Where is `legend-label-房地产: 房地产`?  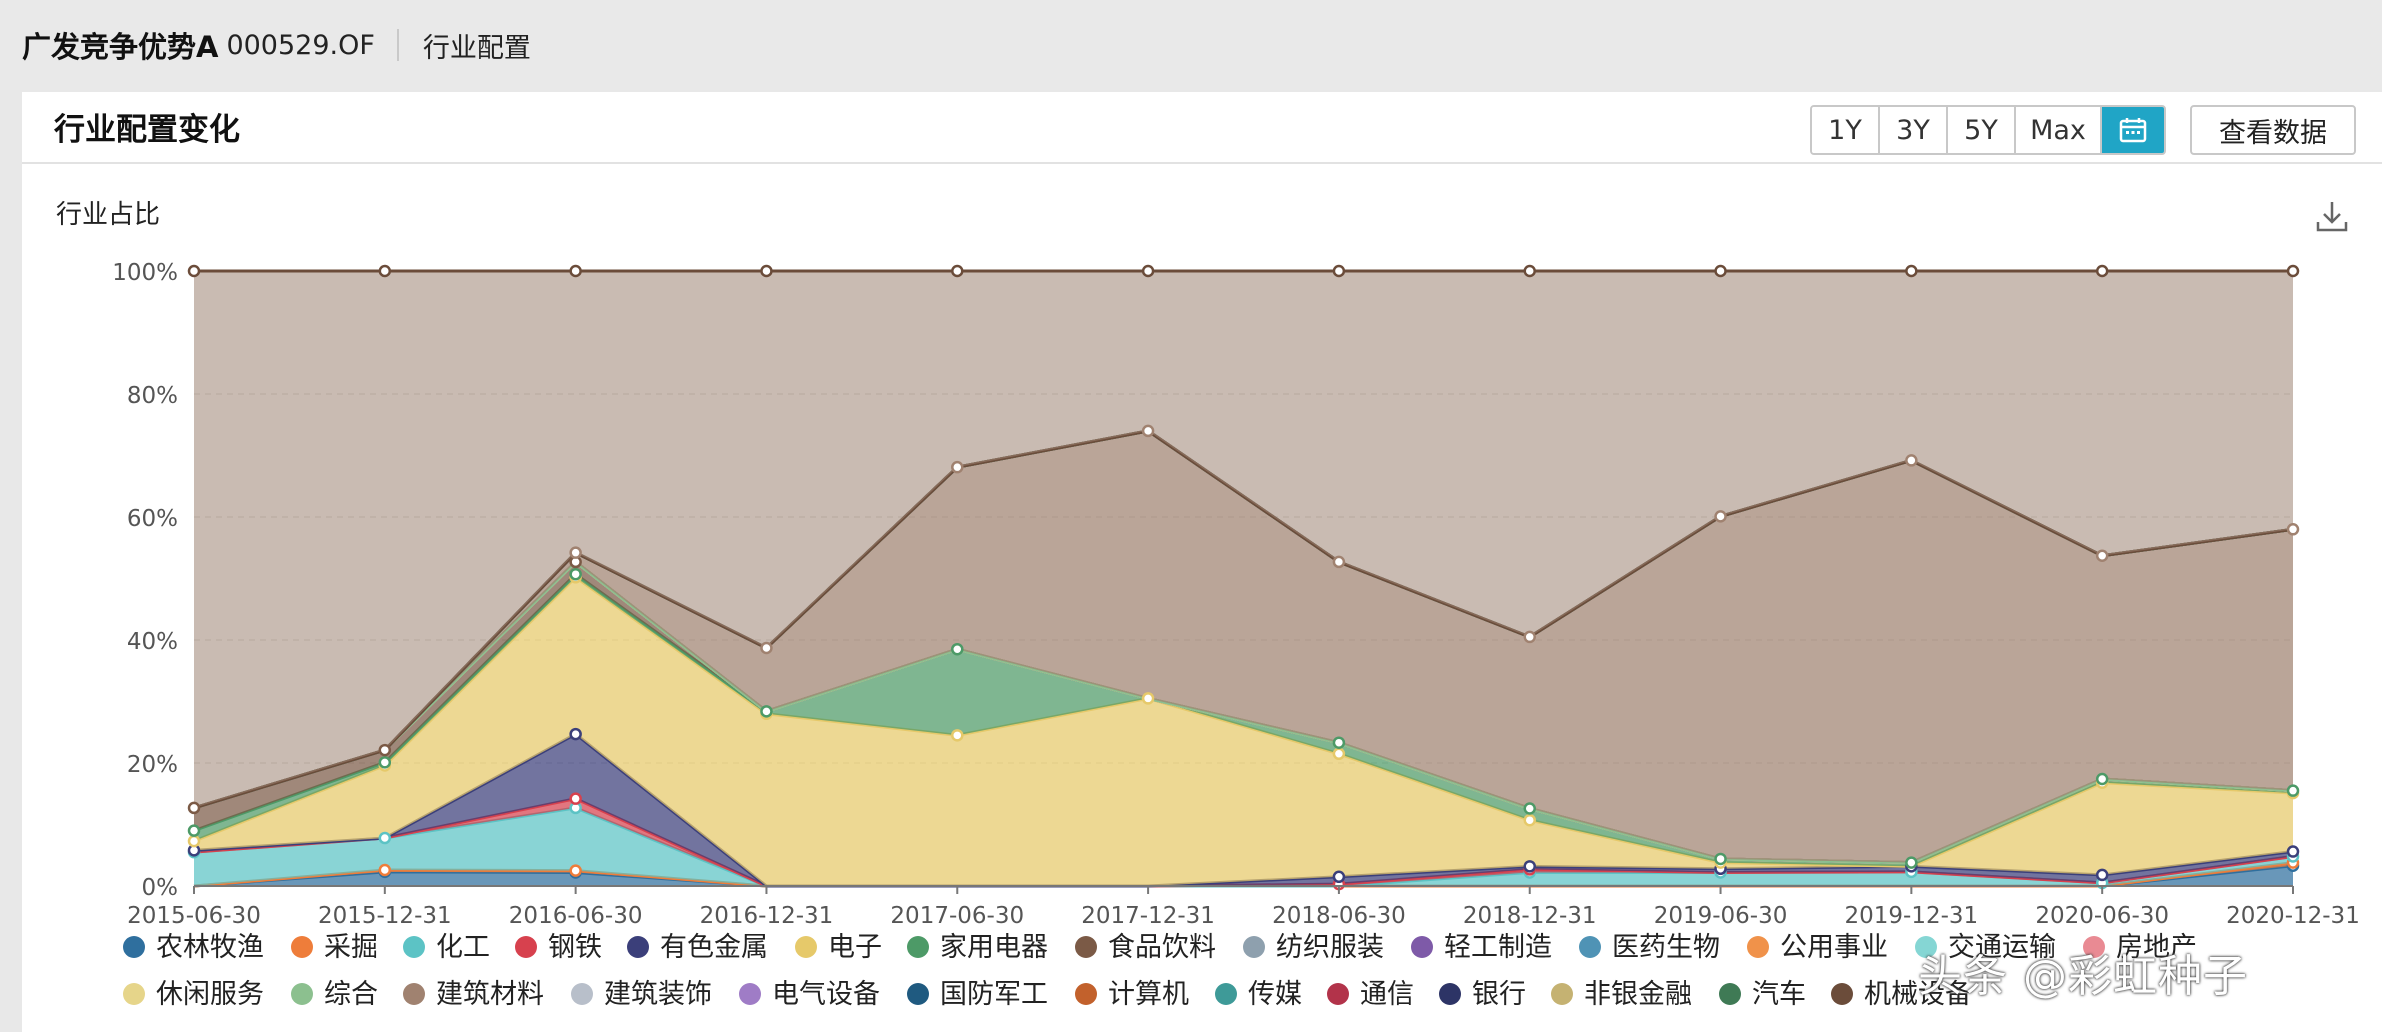 legend-label-房地产: 房地产 is located at coordinates (2156, 947).